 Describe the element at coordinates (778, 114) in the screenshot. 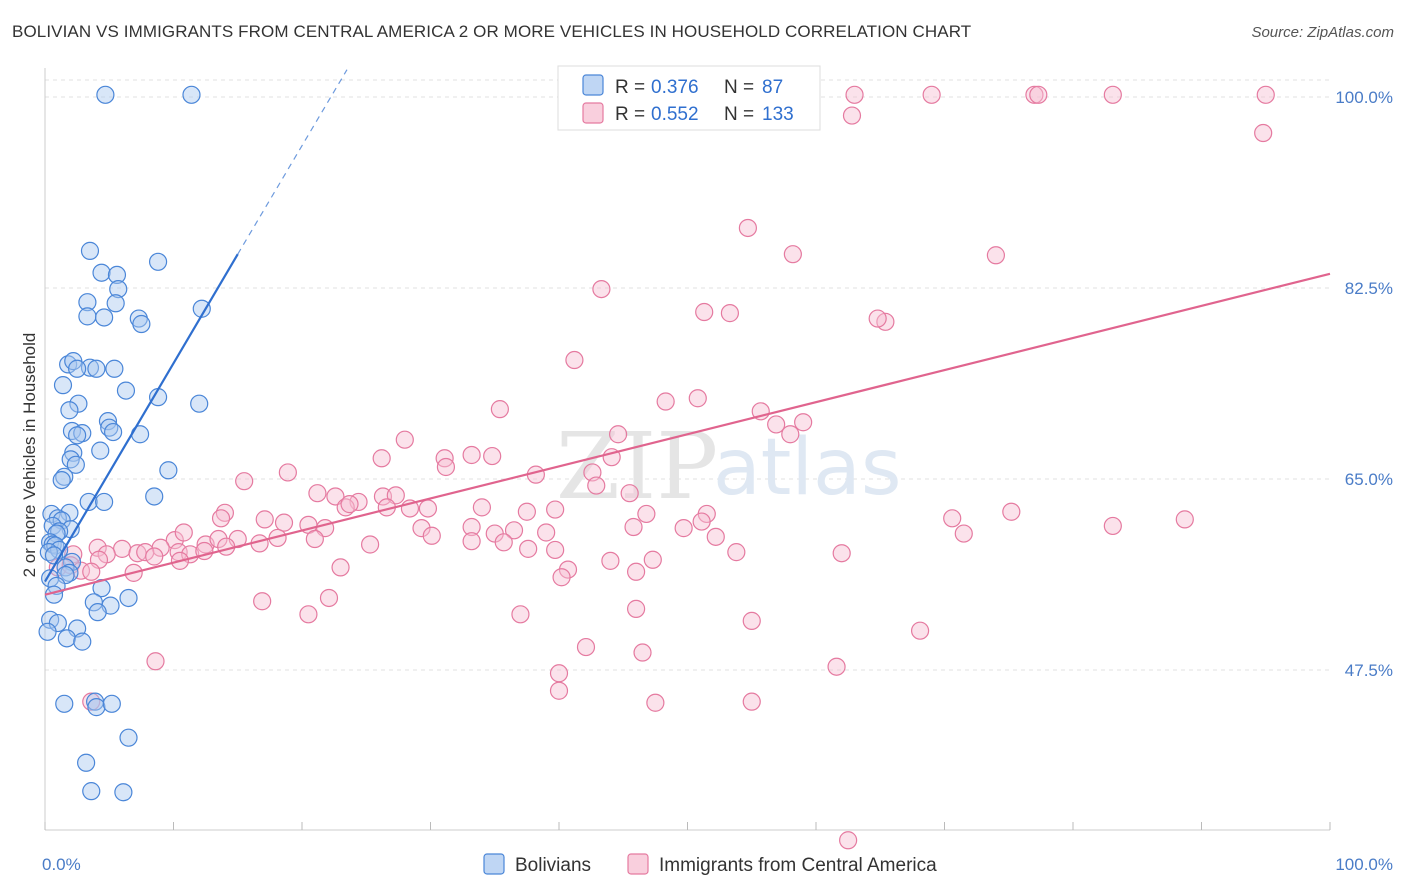

I see `legend-n-value-2: 133` at that location.